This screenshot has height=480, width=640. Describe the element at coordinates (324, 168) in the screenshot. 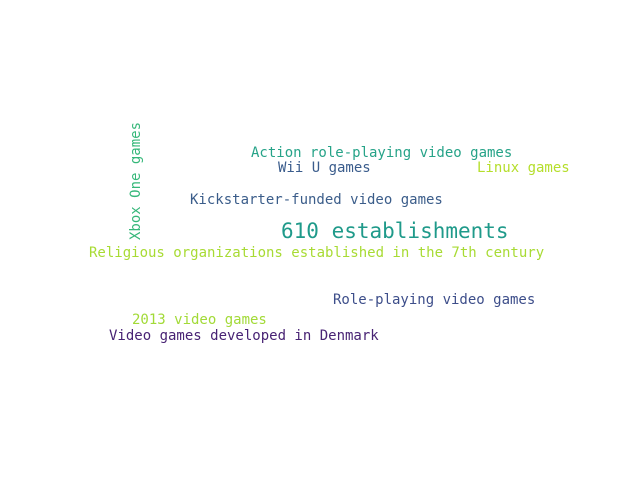

I see `word-wii-u-games: Wii U games` at that location.